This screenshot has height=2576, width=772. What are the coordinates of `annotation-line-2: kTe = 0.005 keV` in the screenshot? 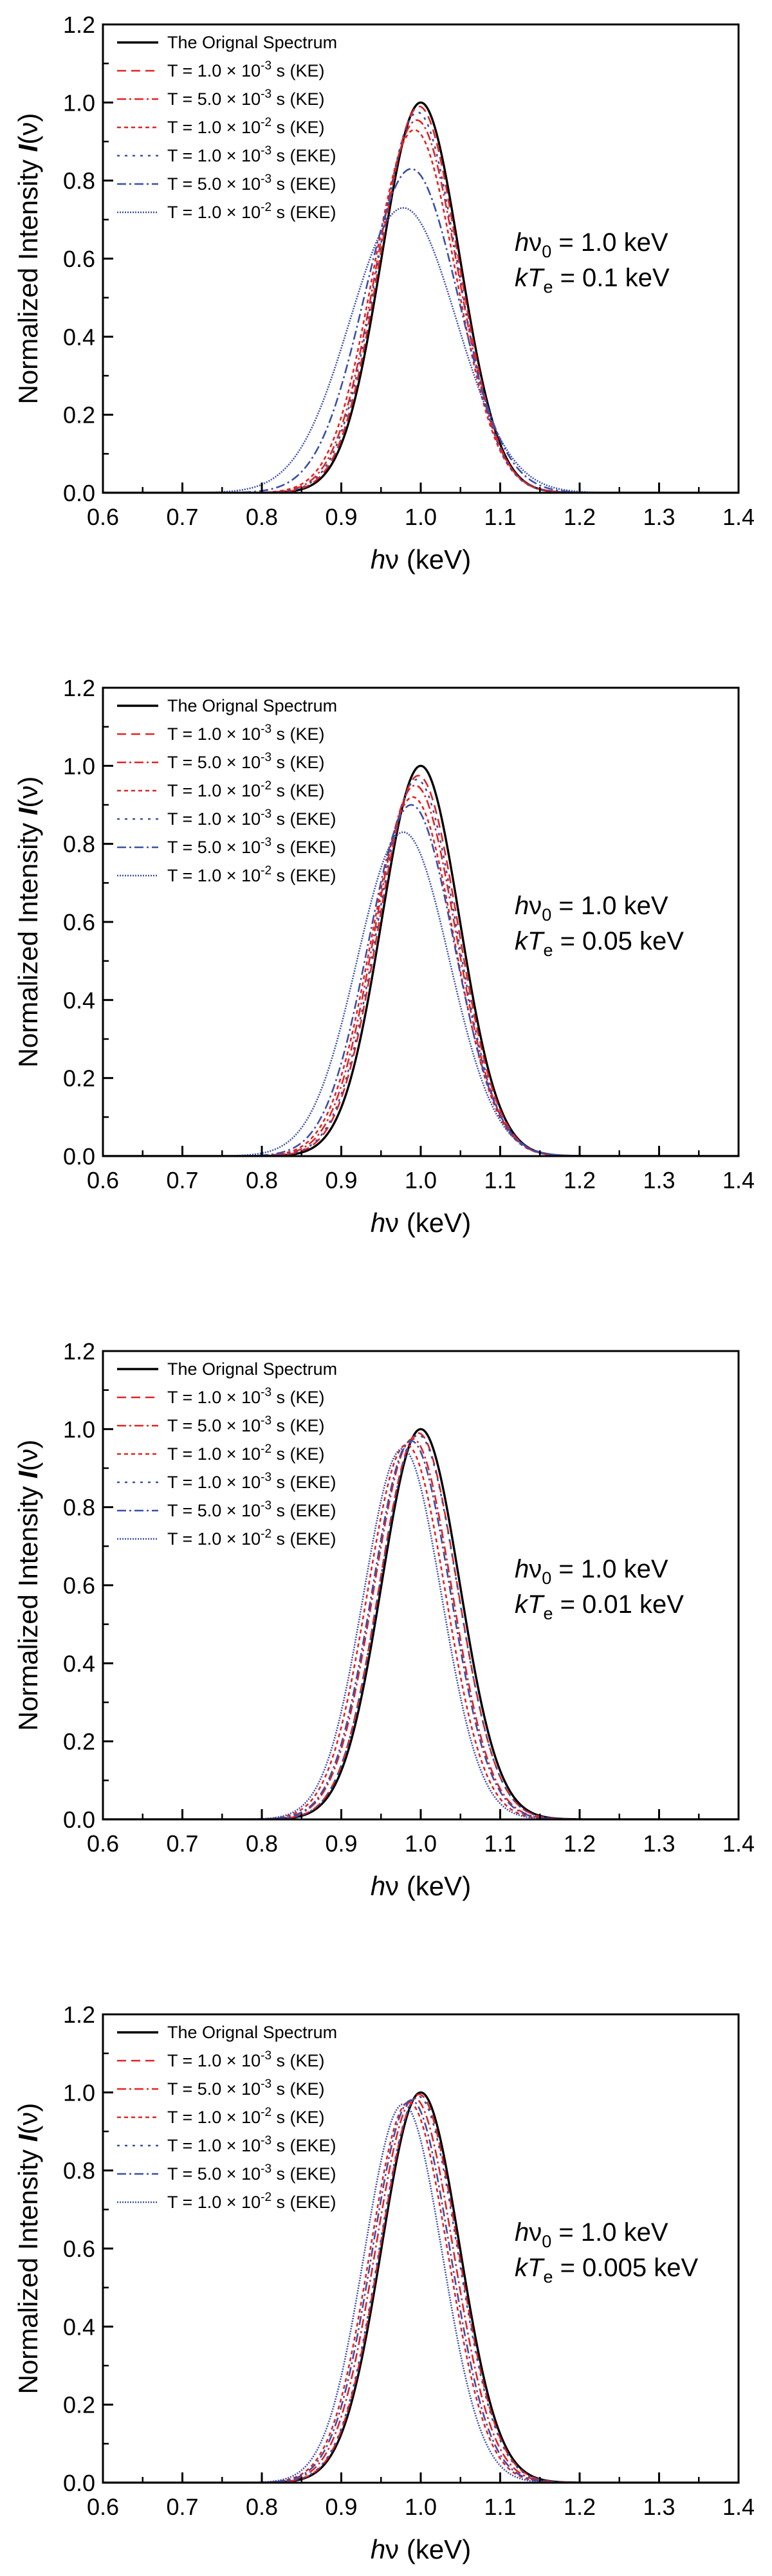 It's located at (607, 2270).